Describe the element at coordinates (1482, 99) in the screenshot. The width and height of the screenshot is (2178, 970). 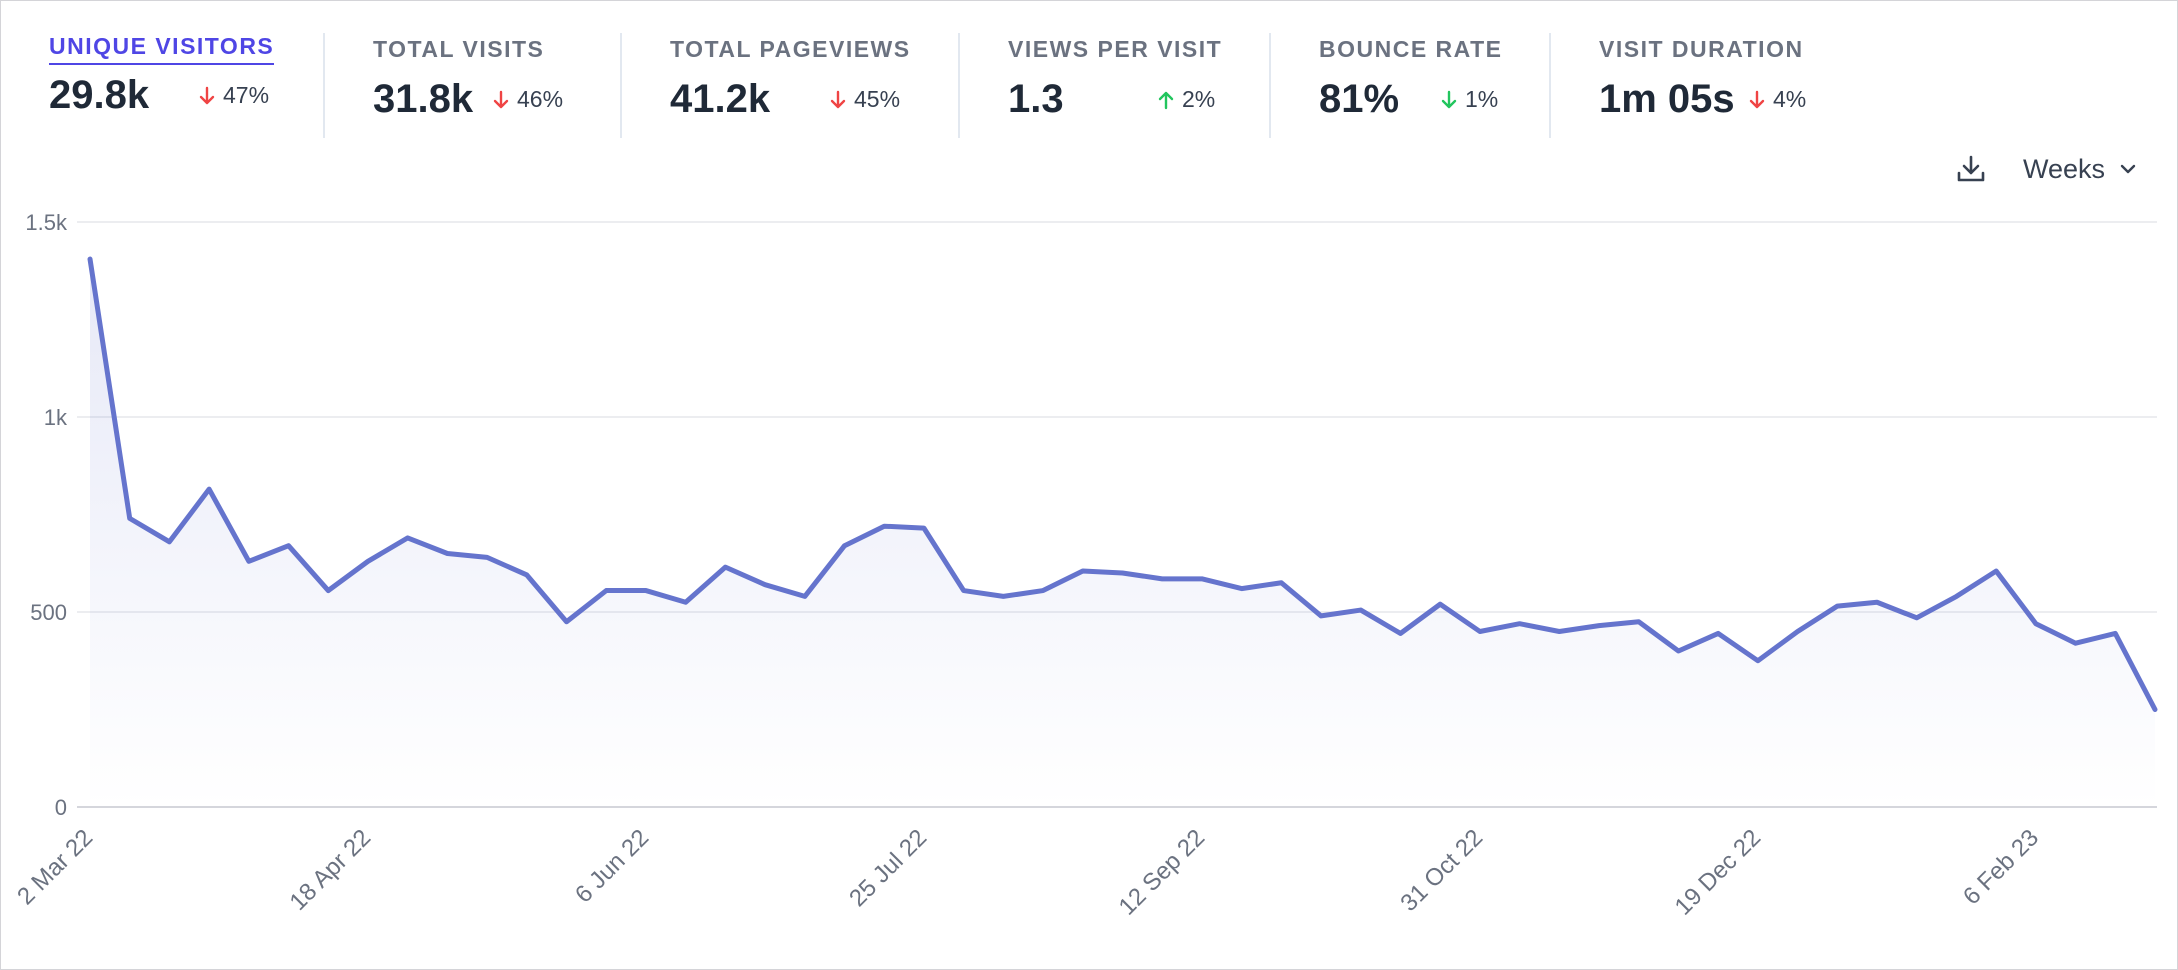
I see `metric-change-value: 1%` at that location.